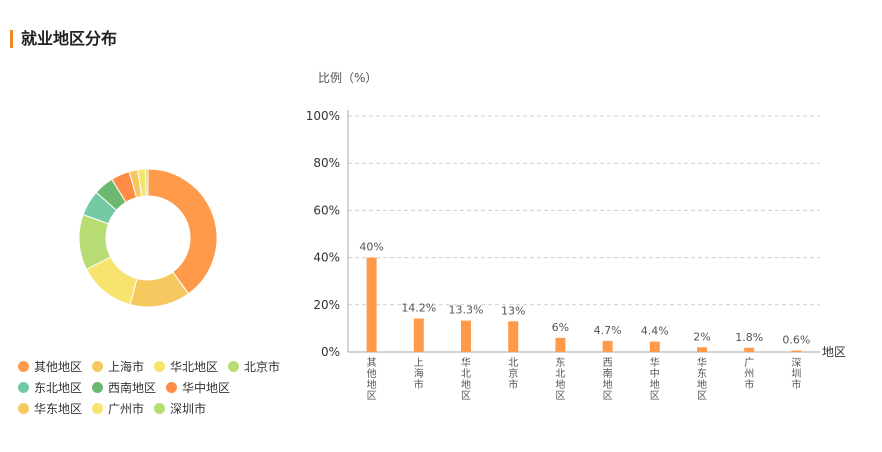 This screenshot has height=452, width=882. What do you see at coordinates (466, 379) in the screenshot?
I see `x-tick-label: 华北地区` at bounding box center [466, 379].